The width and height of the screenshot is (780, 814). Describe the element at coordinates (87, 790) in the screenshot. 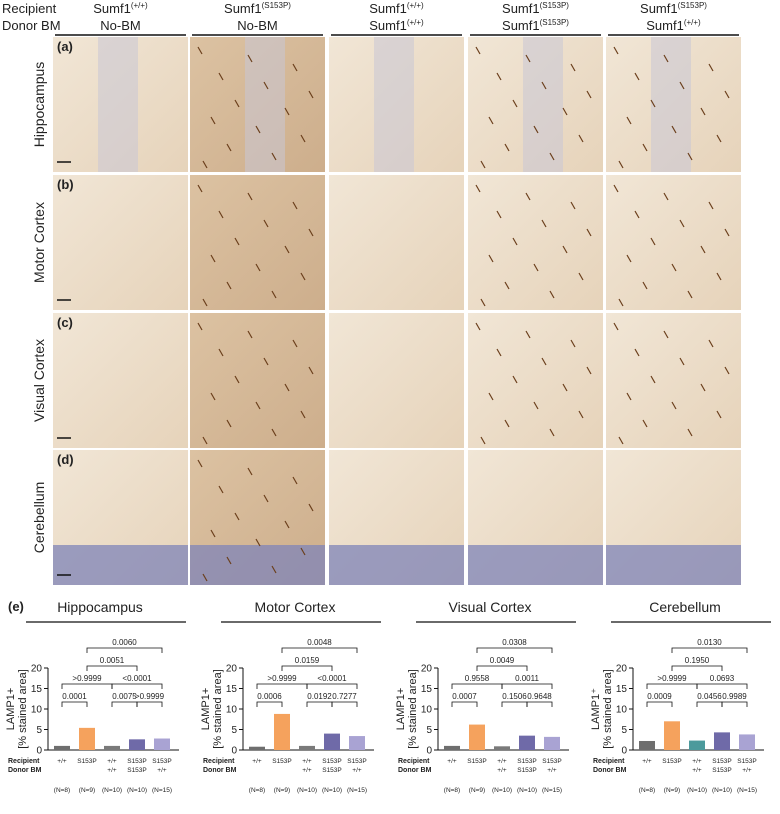

I see `group-n: (N=9)` at that location.